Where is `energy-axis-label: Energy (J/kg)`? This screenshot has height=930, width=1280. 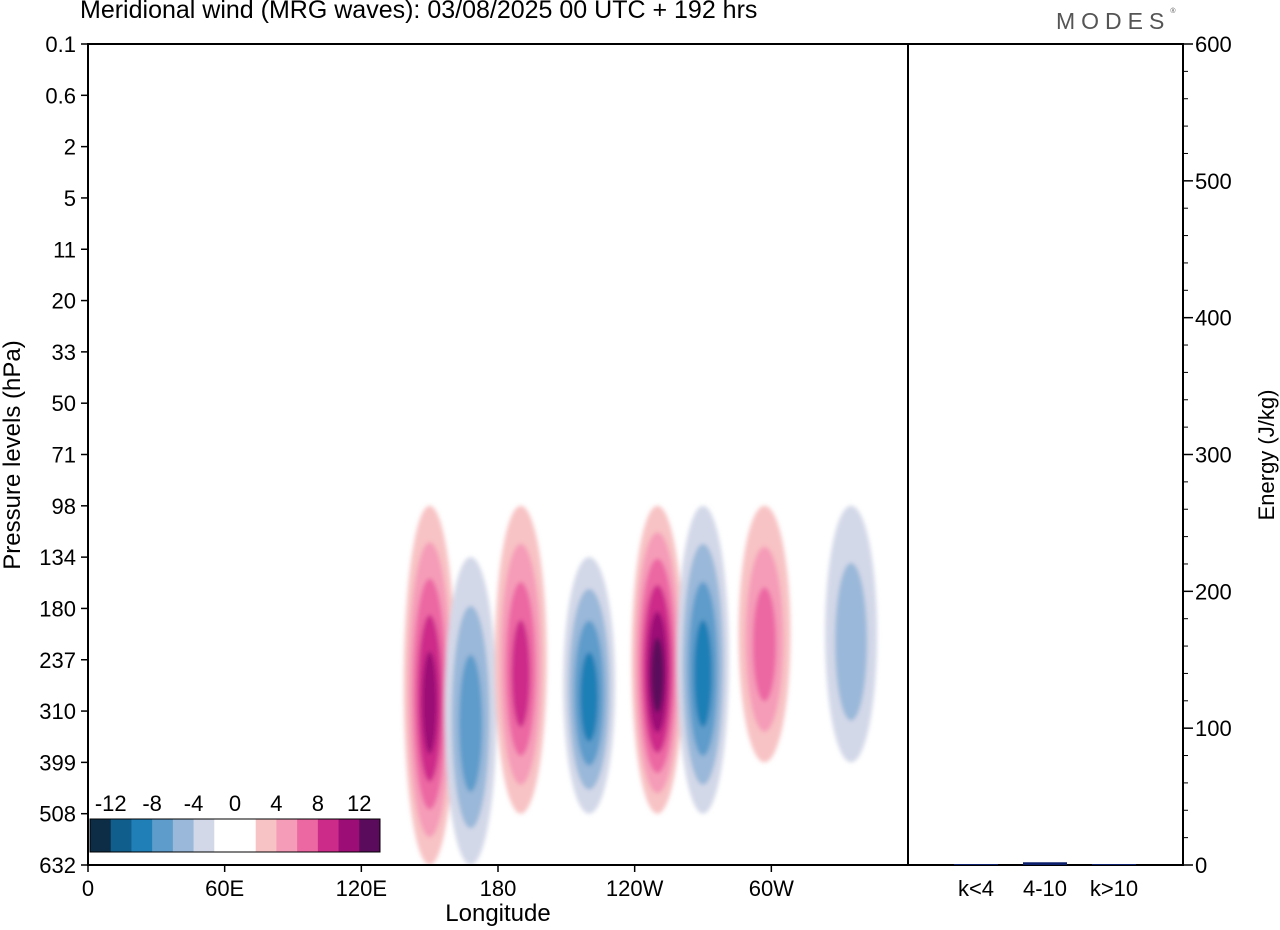 energy-axis-label: Energy (J/kg) is located at coordinates (1266, 455).